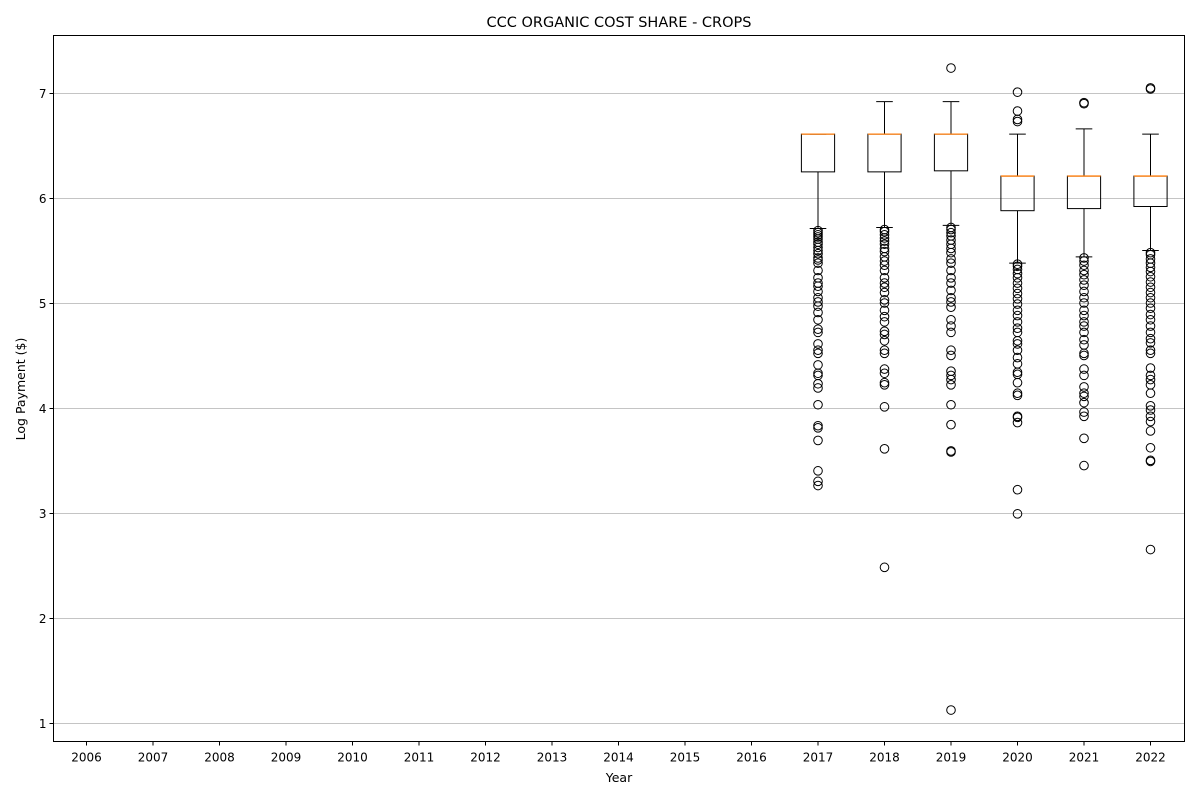 This screenshot has width=1200, height=800. Describe the element at coordinates (818, 758) in the screenshot. I see `x-tick-label-2017: 2017` at that location.